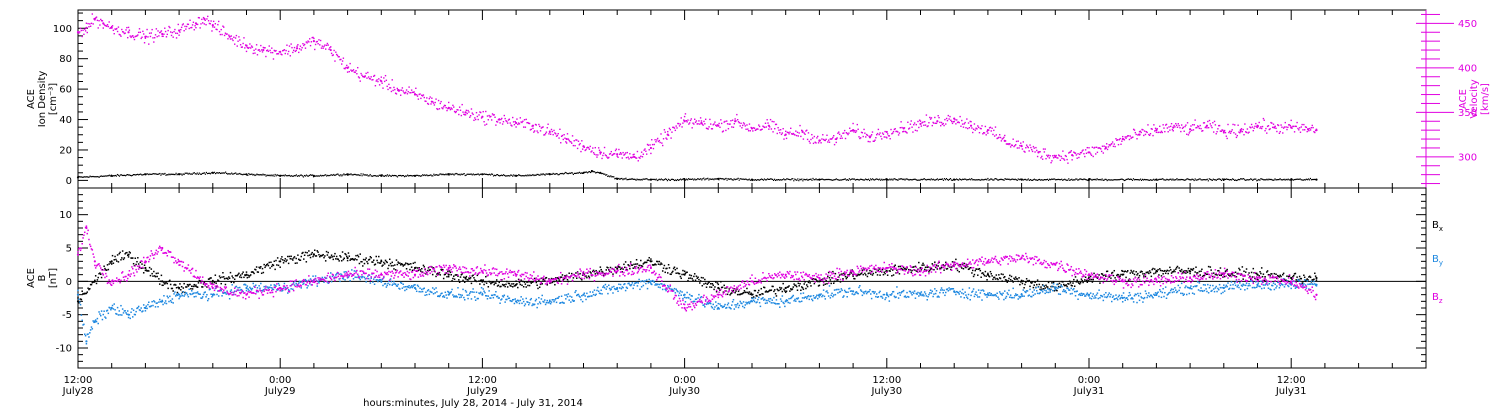  What do you see at coordinates (69, 249) in the screenshot?
I see `b-tick-label: 5` at bounding box center [69, 249].